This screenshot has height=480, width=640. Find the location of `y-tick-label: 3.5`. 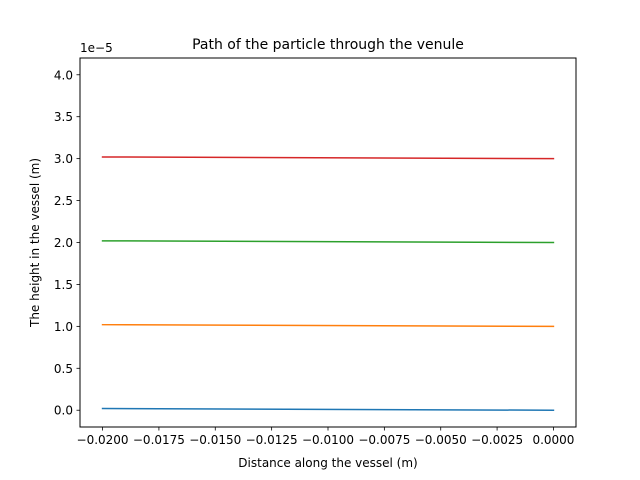

y-tick-label: 3.5 is located at coordinates (63, 117).